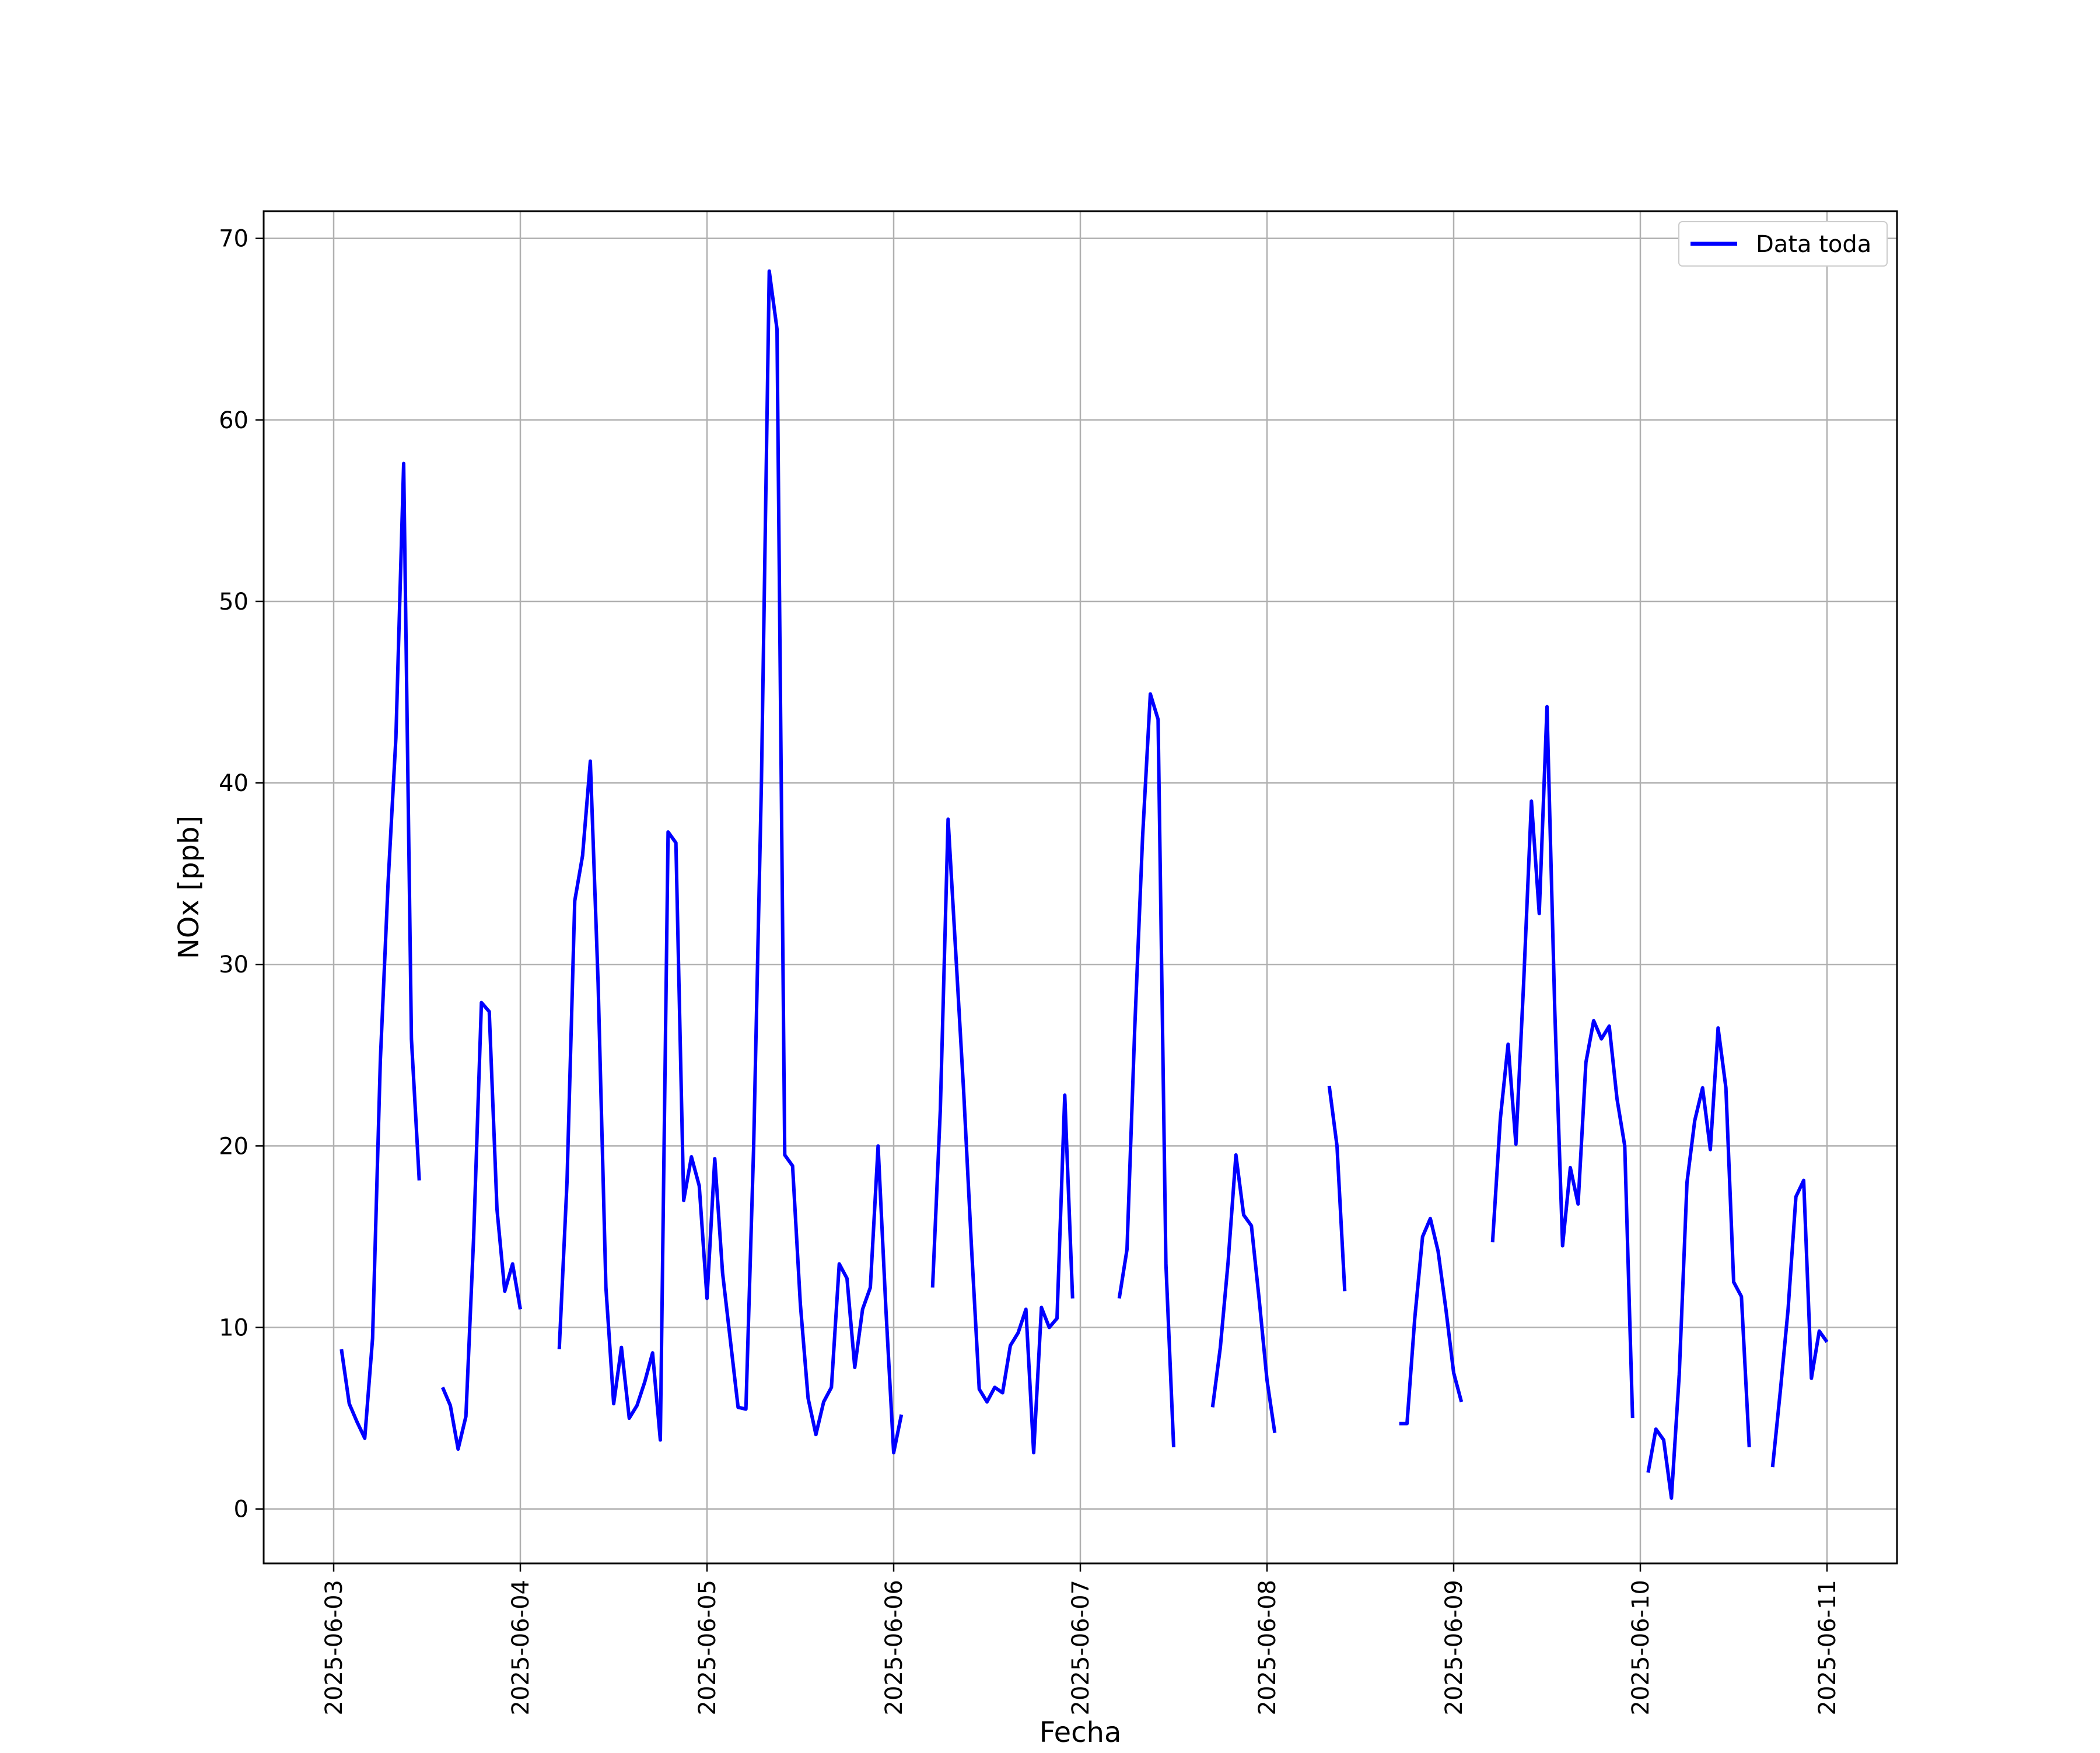 The image size is (2100, 1753). What do you see at coordinates (234, 783) in the screenshot?
I see `y-tick-label: 40` at bounding box center [234, 783].